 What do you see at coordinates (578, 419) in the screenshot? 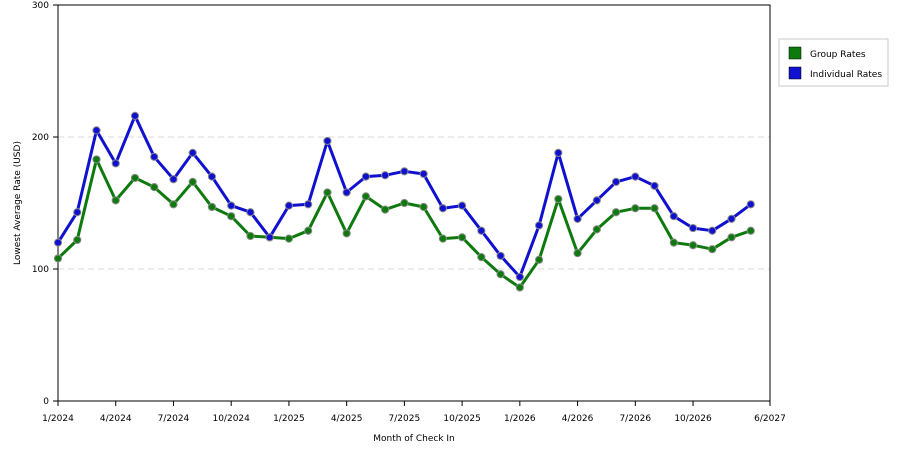
I see `x-tick-label: 4/2026` at bounding box center [578, 419].